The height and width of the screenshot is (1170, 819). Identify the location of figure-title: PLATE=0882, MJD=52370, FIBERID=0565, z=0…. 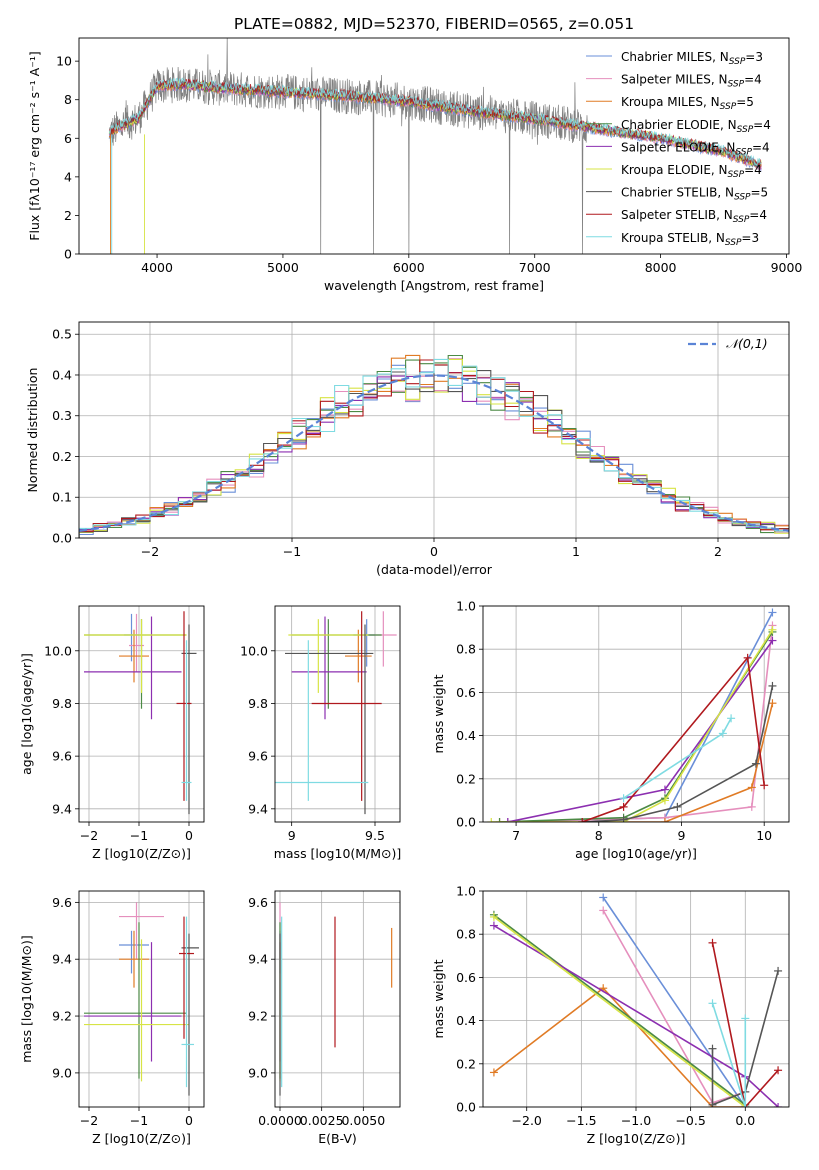
(434, 24).